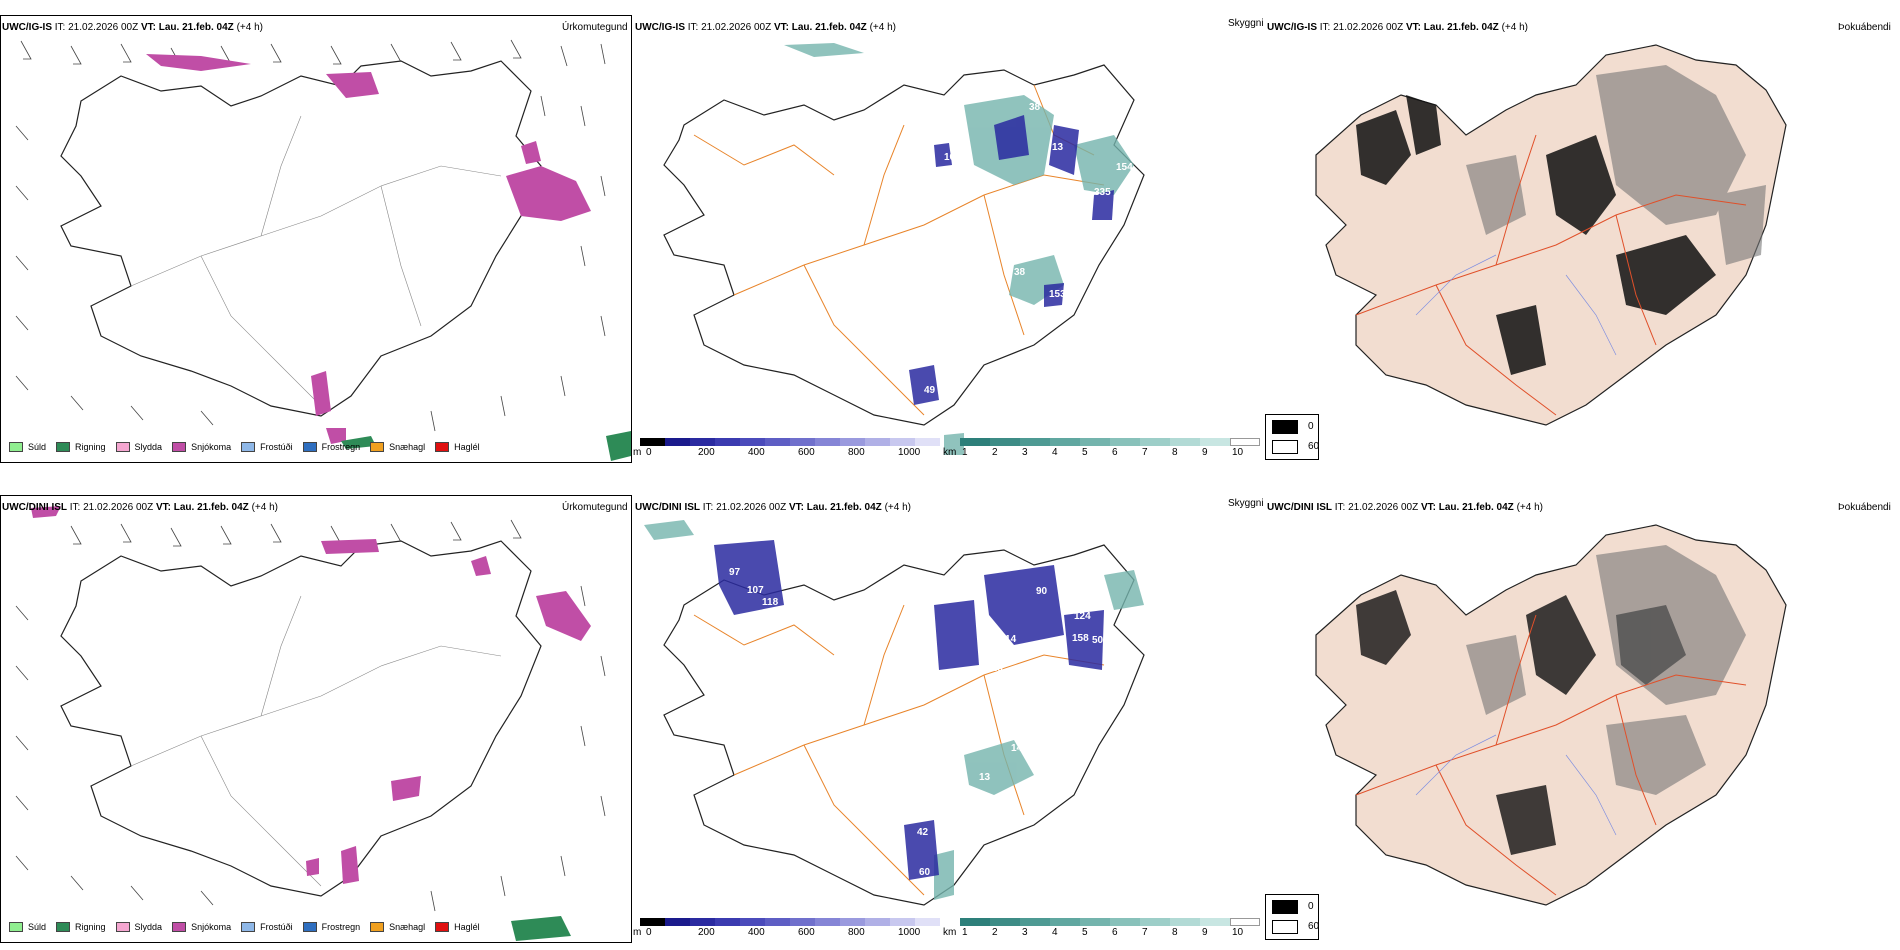 This screenshot has height=950, width=1900. What do you see at coordinates (1105, 132) in the screenshot?
I see `ceiling-label: 12` at bounding box center [1105, 132].